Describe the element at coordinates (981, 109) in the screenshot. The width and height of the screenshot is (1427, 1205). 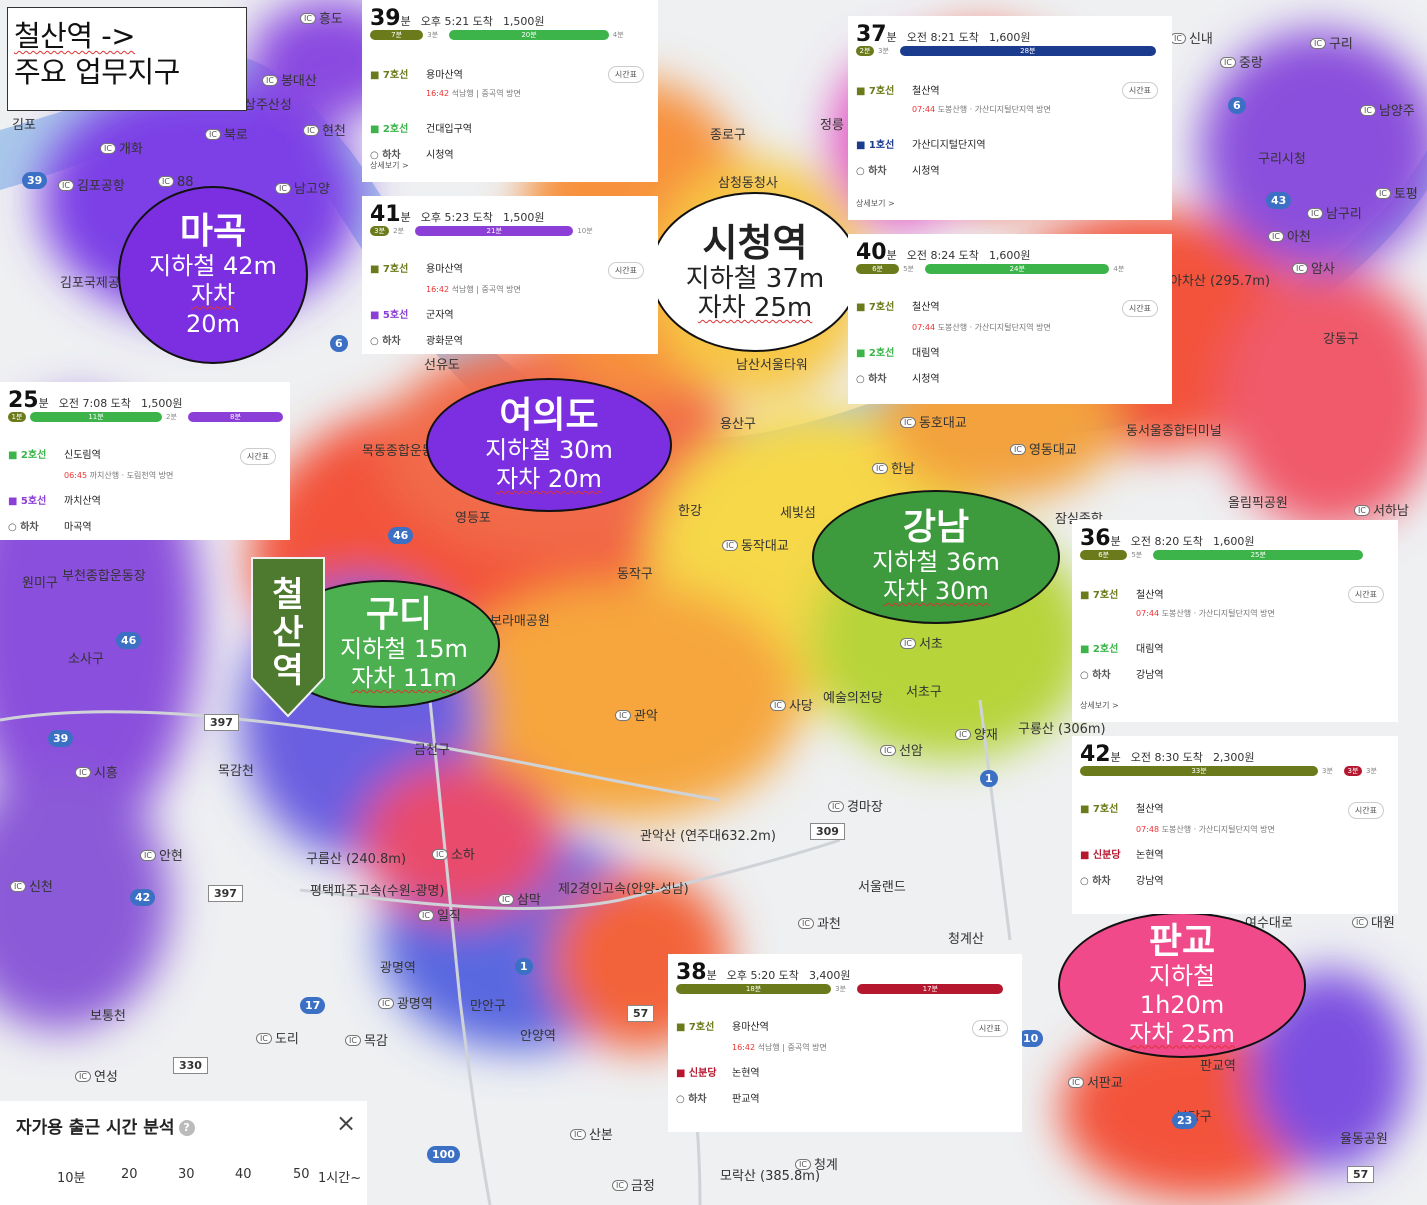
I see `route-departure-info: 07:44 도봉산행 · 가산디지털단지역 방면` at that location.